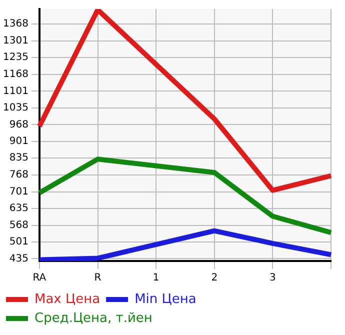  What do you see at coordinates (18, 208) in the screenshot?
I see `y-tick-label: 635` at bounding box center [18, 208].